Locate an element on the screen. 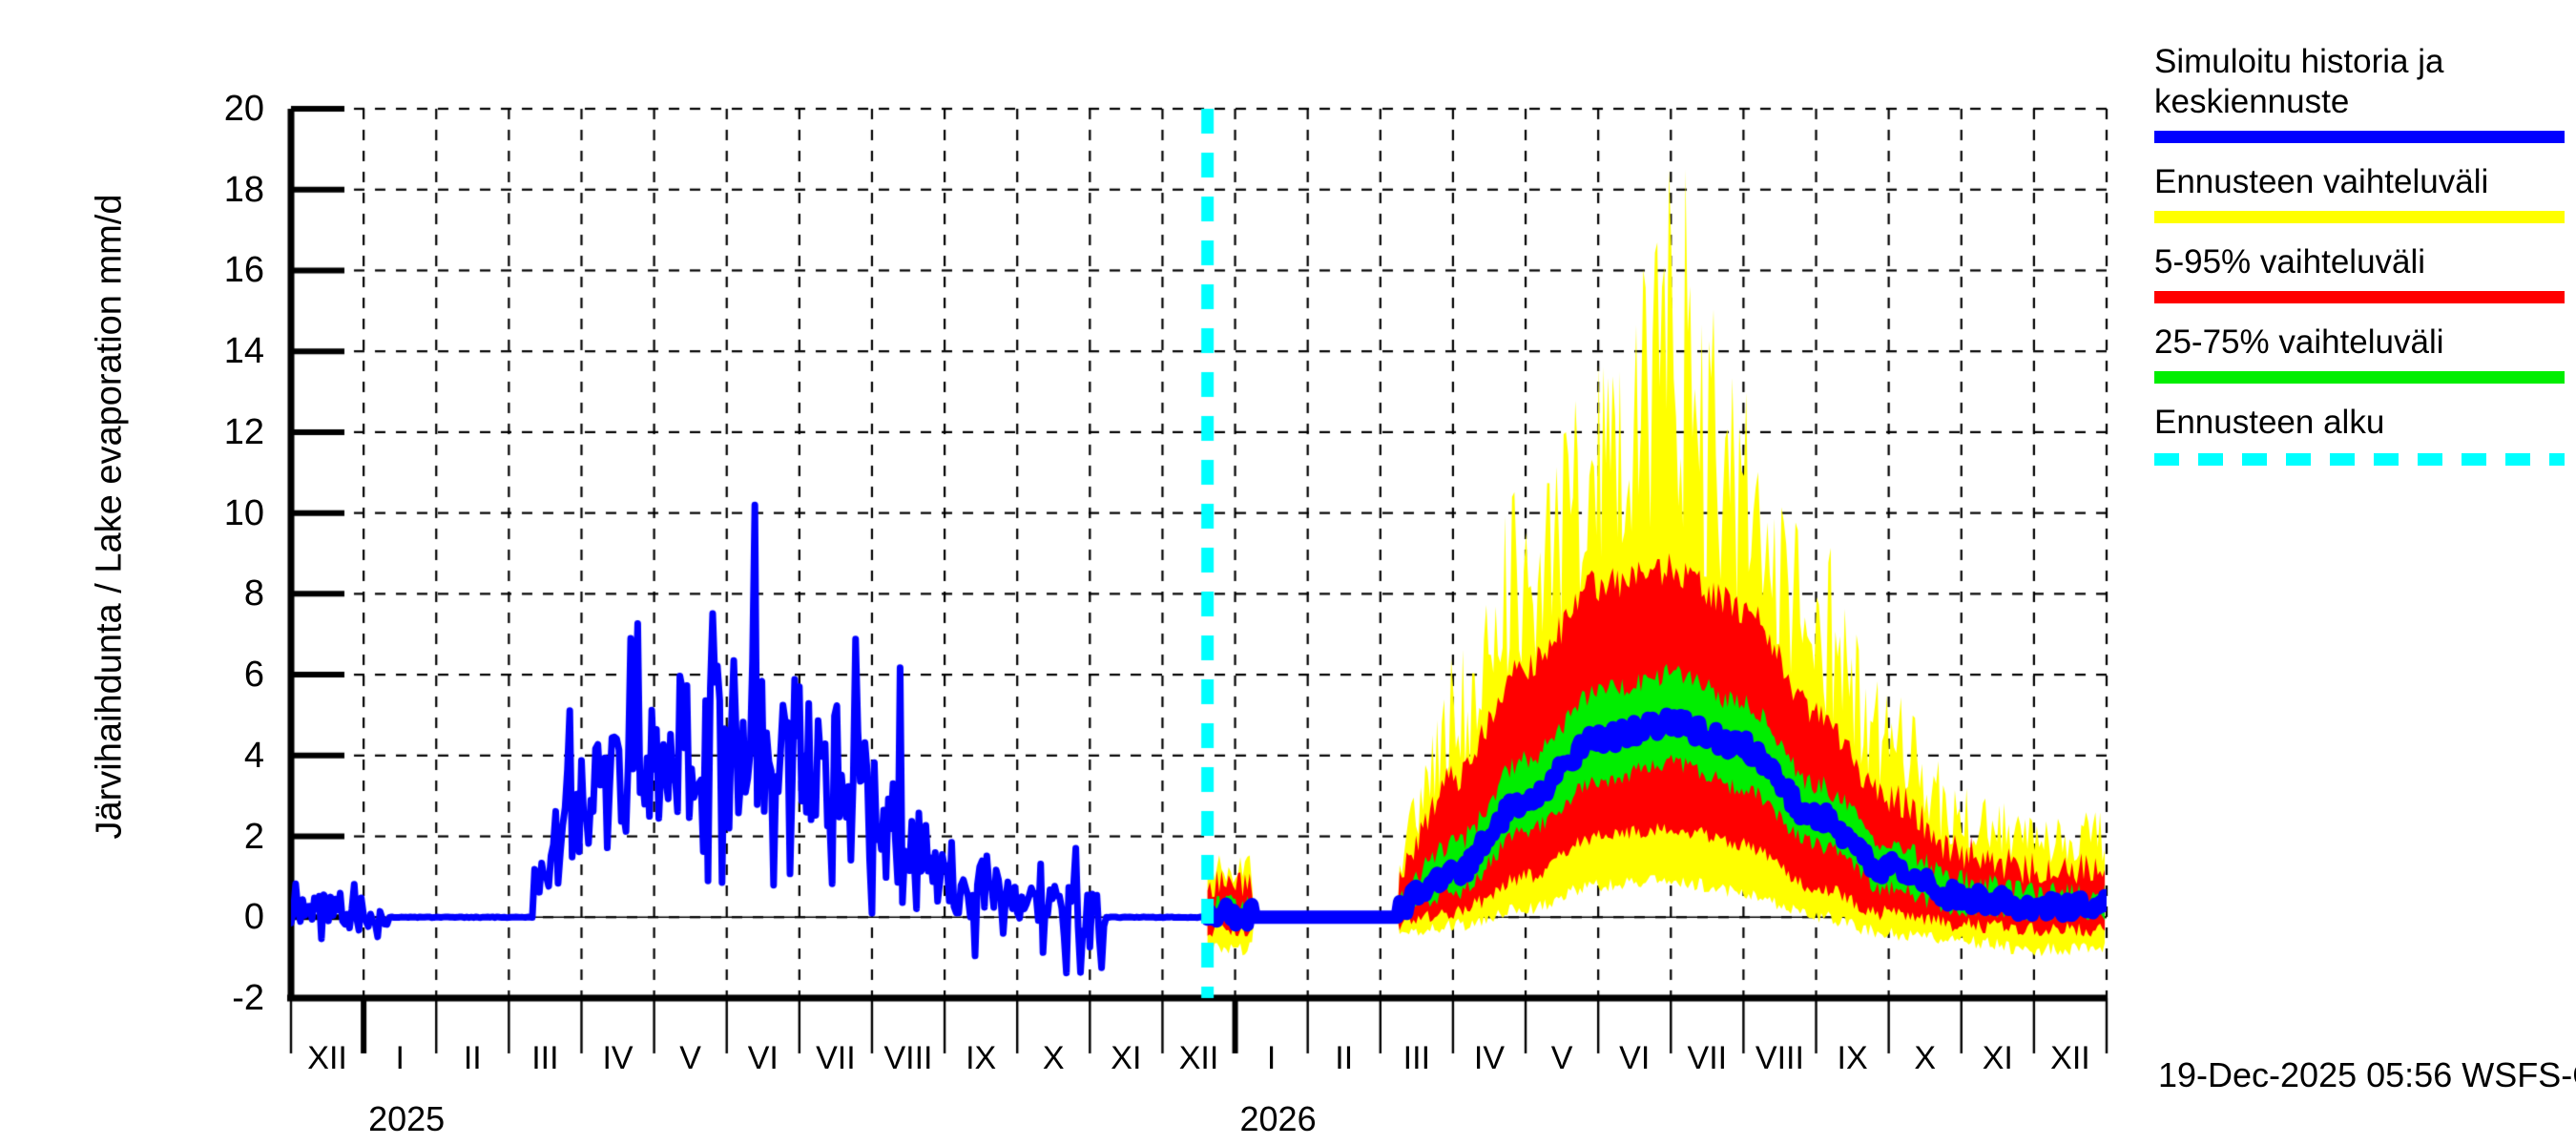 This screenshot has width=2576, height=1145. y-tick-label: 20 is located at coordinates (243, 109).